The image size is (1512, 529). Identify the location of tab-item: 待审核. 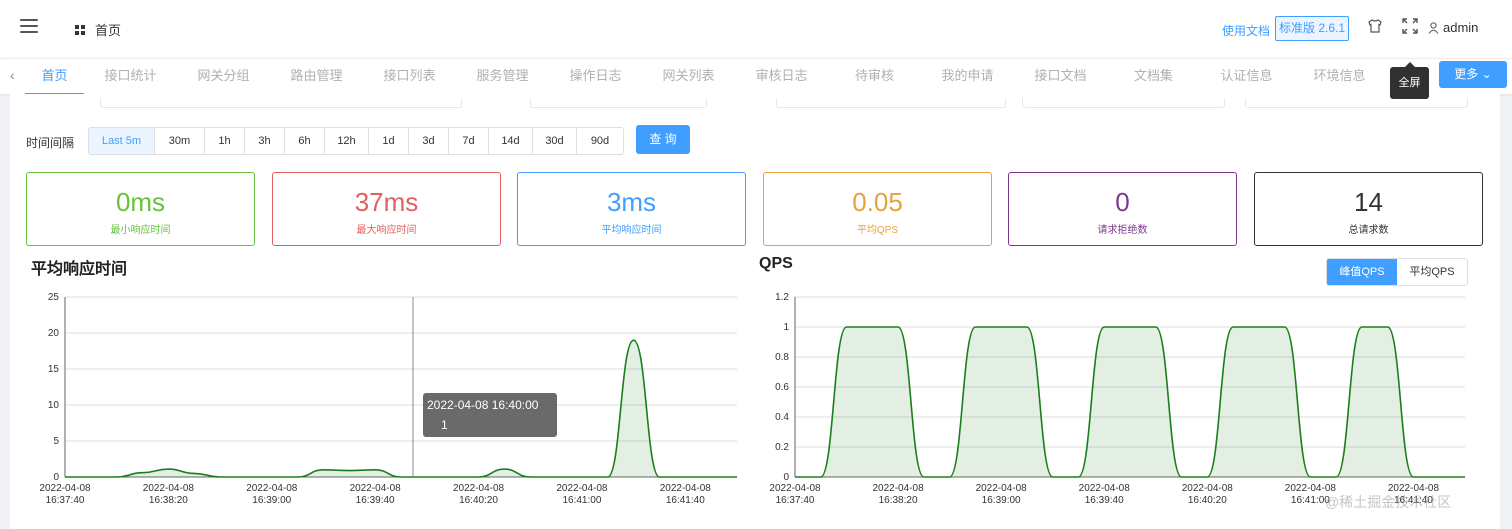
(874, 75).